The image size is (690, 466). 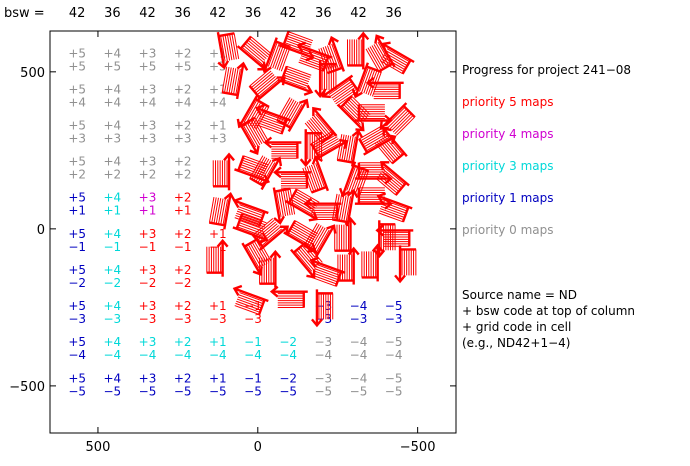 What do you see at coordinates (77, 175) in the screenshot?
I see `grid-code-cell-line: +2` at bounding box center [77, 175].